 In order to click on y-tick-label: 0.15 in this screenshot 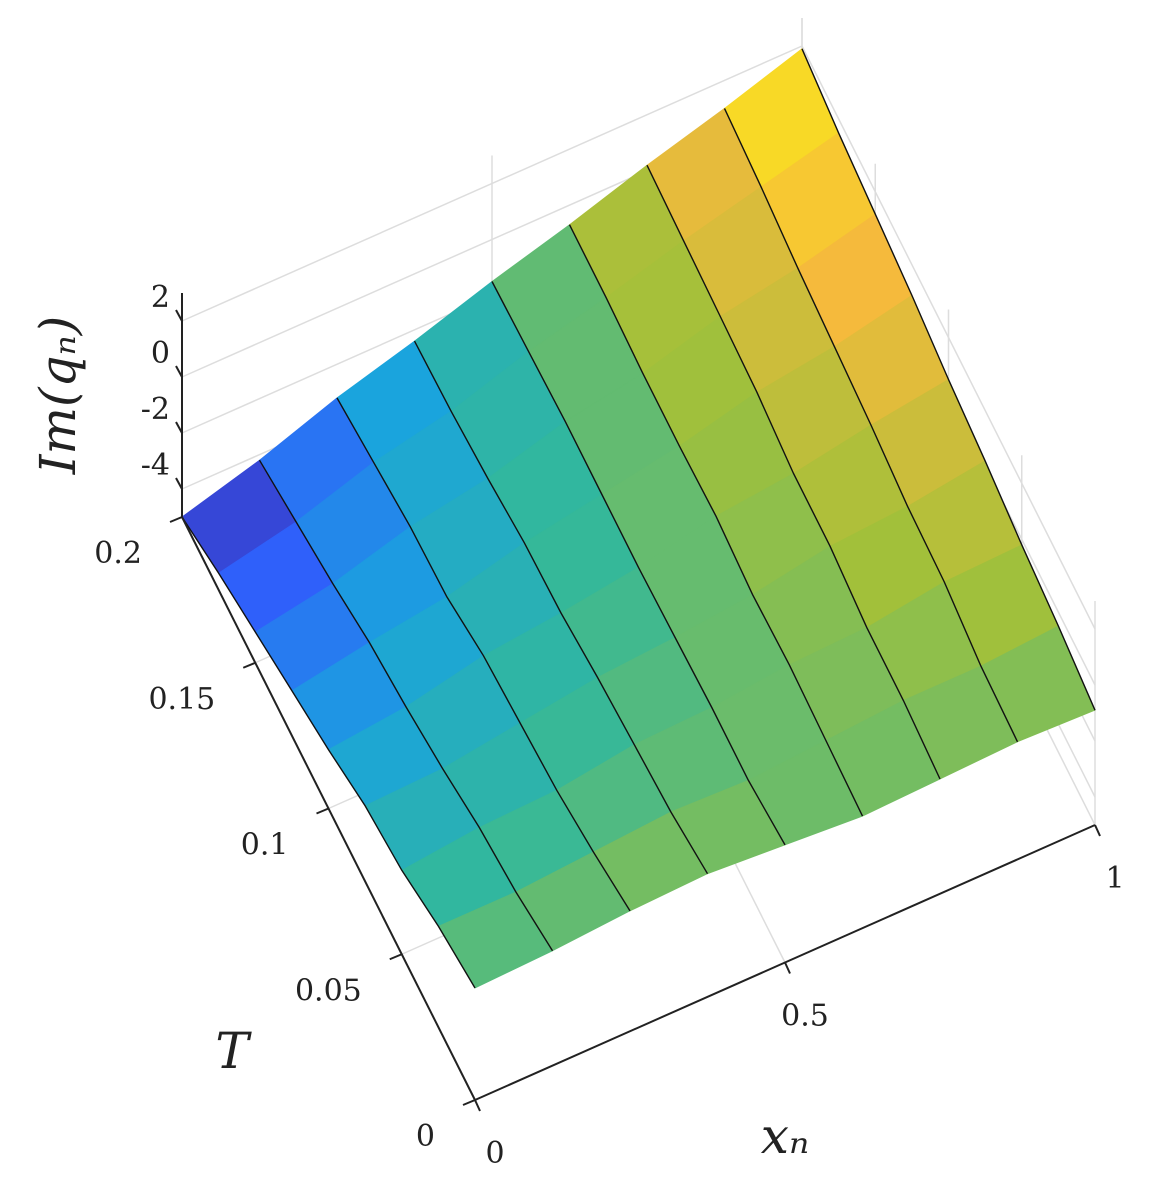, I will do `click(181, 699)`.